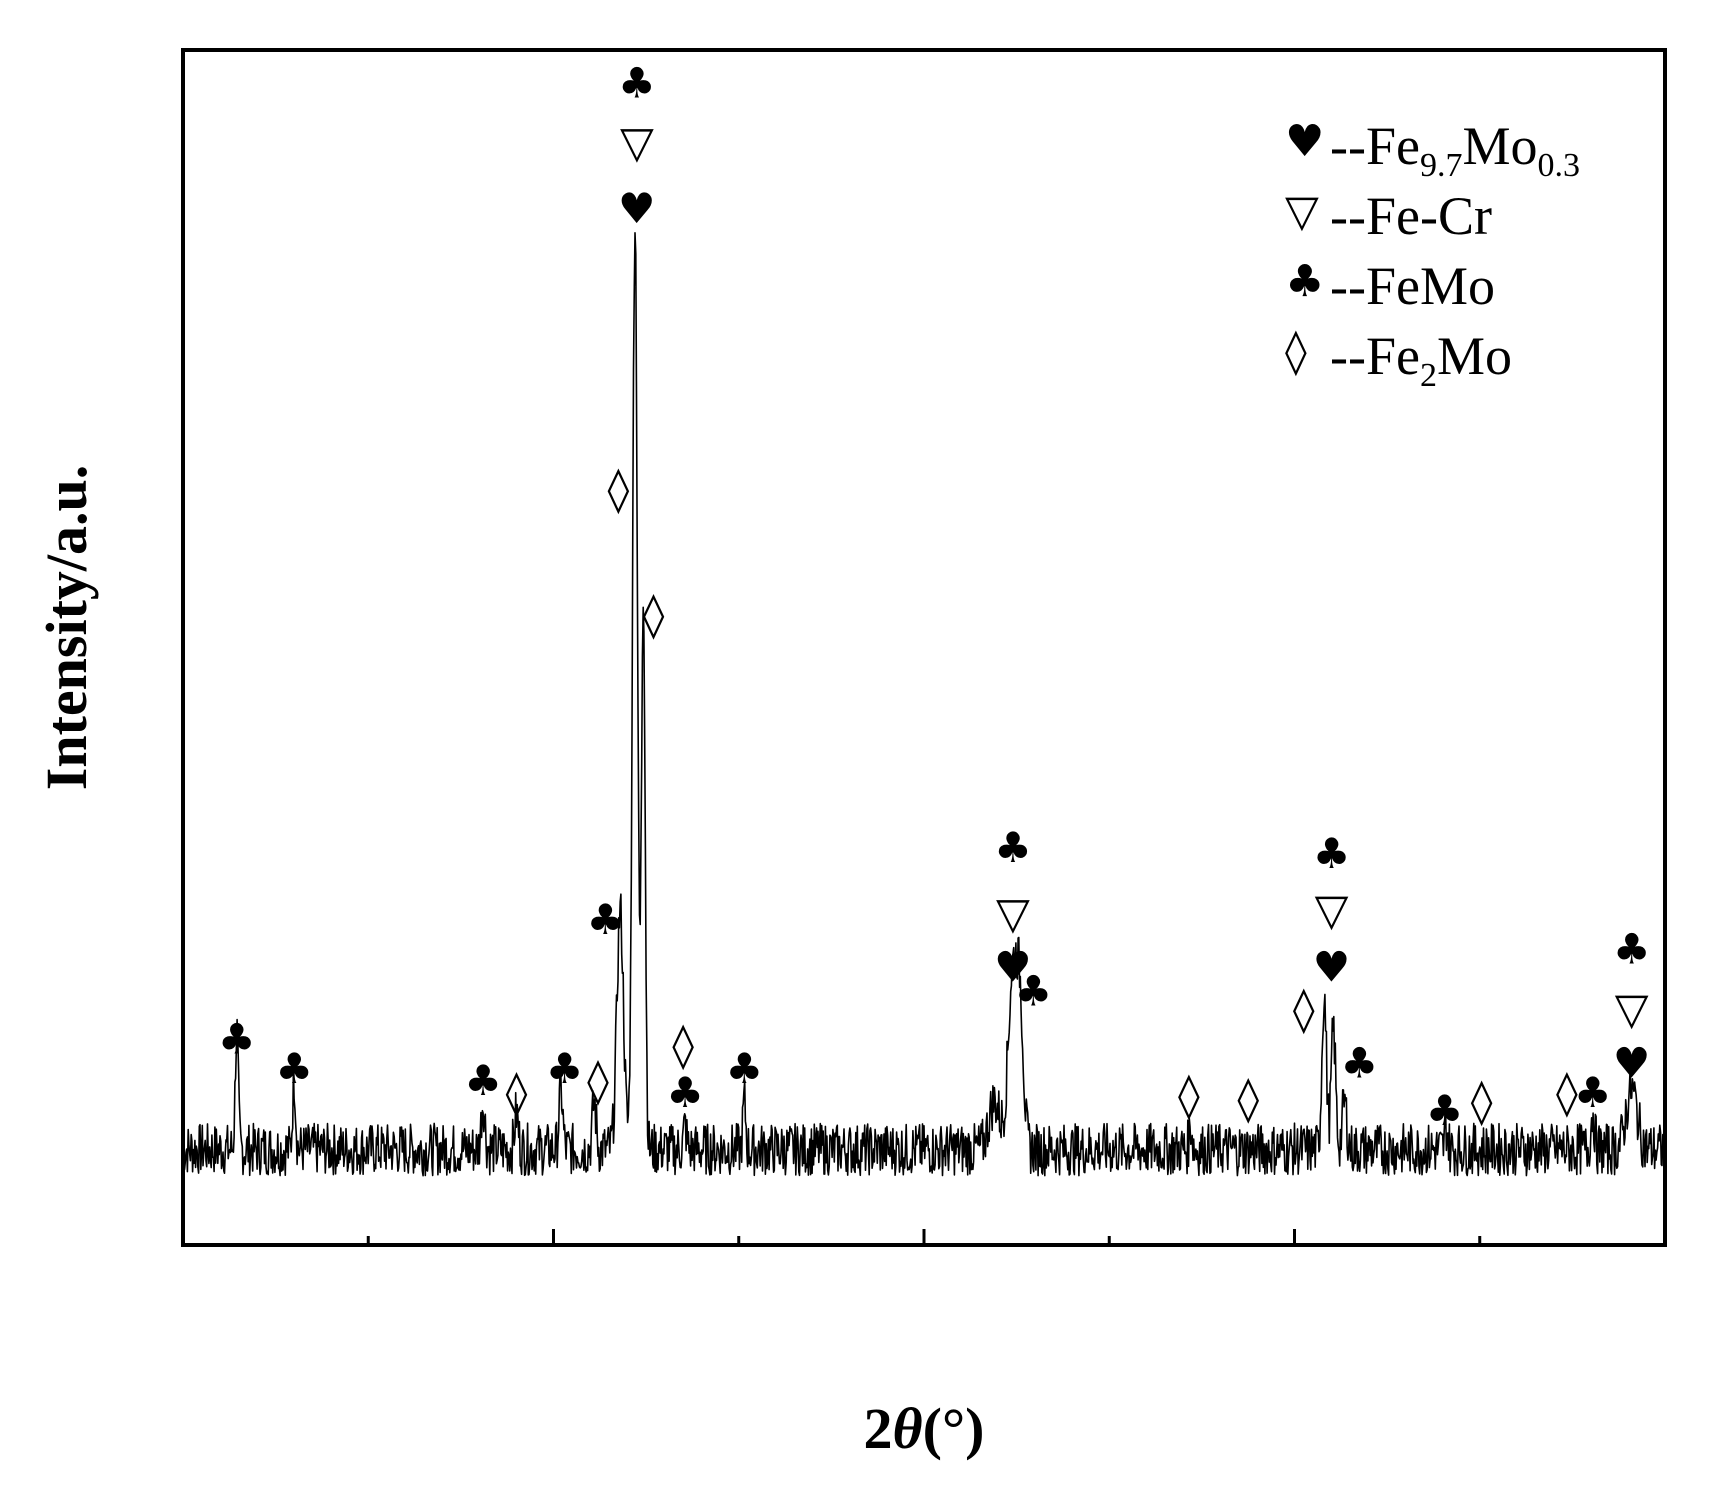 This screenshot has height=1488, width=1736. I want to click on legend-item: ♣ --FeMo, so click(1390, 286).